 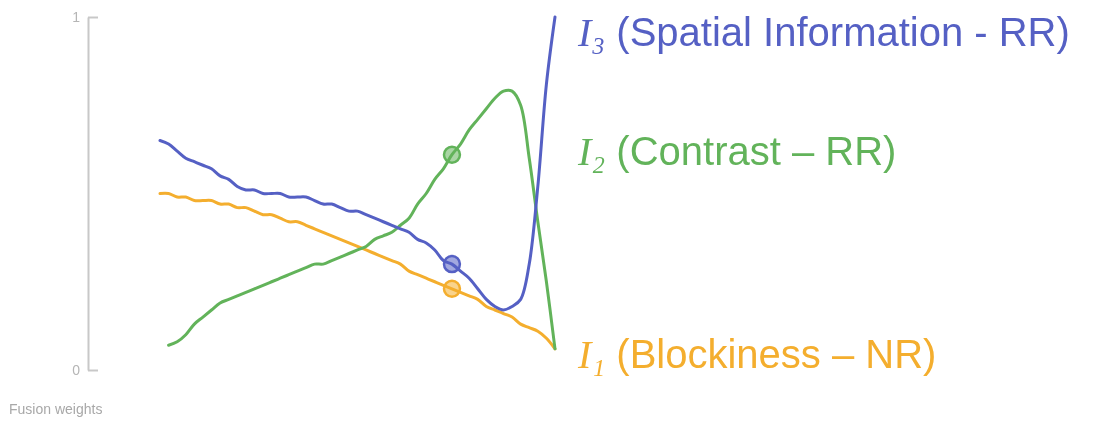 I want to click on series-label: I₃ (Spatial Information - RR), so click(x=823, y=32).